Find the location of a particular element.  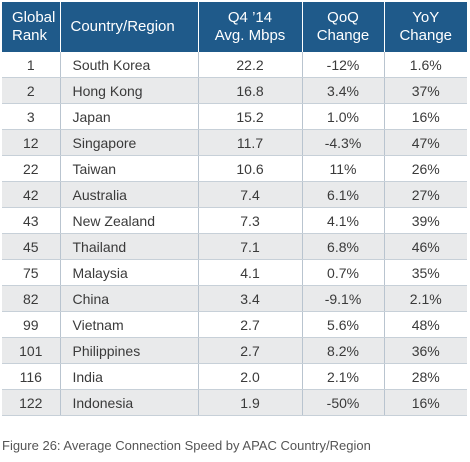

cell-yoy-change: 35% is located at coordinates (425, 272).